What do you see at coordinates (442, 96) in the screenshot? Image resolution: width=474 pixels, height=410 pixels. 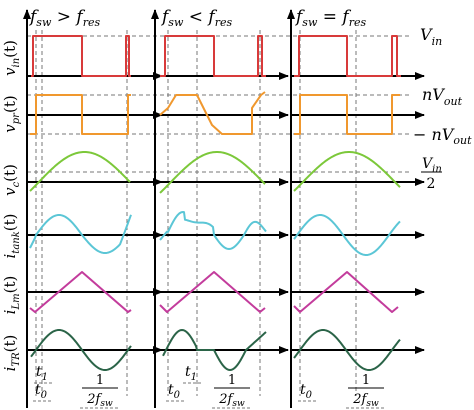 I see `npos-level-label: nVout` at bounding box center [442, 96].